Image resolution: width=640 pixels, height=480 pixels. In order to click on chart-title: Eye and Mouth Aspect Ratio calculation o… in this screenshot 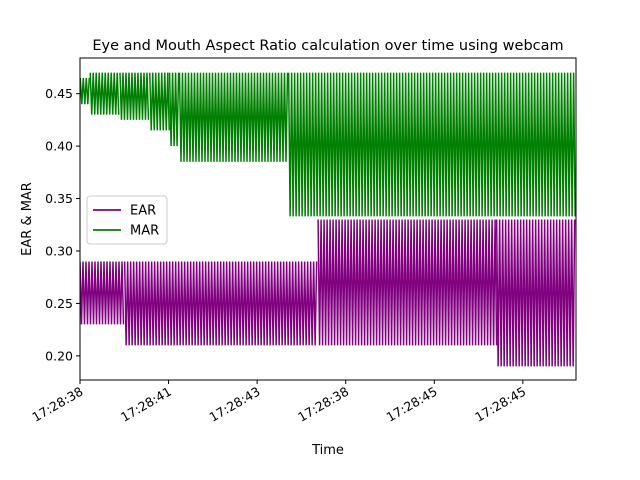, I will do `click(327, 46)`.